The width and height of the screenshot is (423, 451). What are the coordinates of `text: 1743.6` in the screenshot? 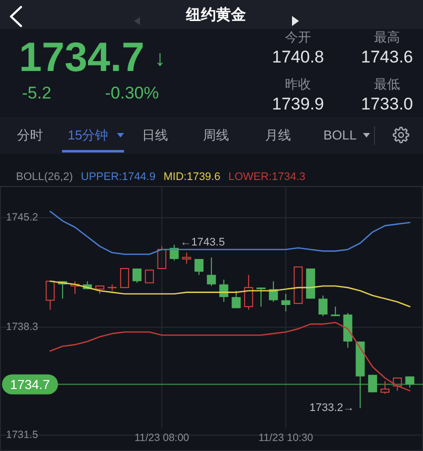 It's located at (387, 57).